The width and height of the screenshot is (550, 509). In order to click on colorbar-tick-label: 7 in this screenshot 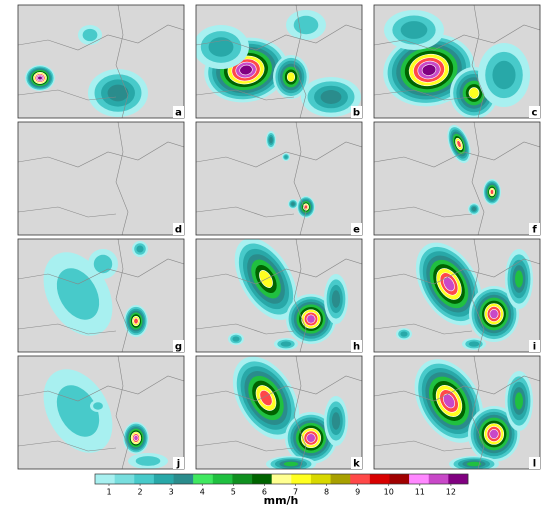, I will do `click(295, 492)`.